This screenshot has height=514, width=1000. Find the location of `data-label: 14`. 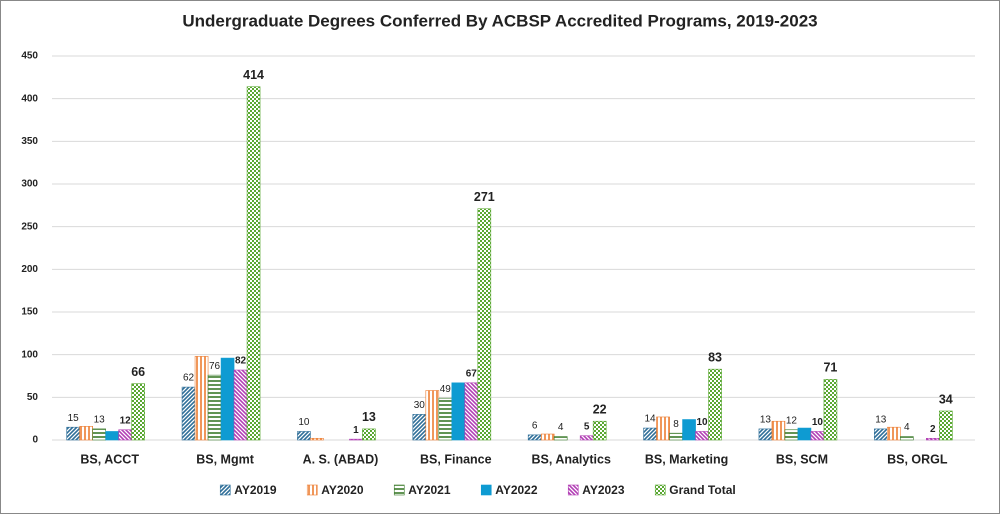

data-label: 14 is located at coordinates (651, 419).